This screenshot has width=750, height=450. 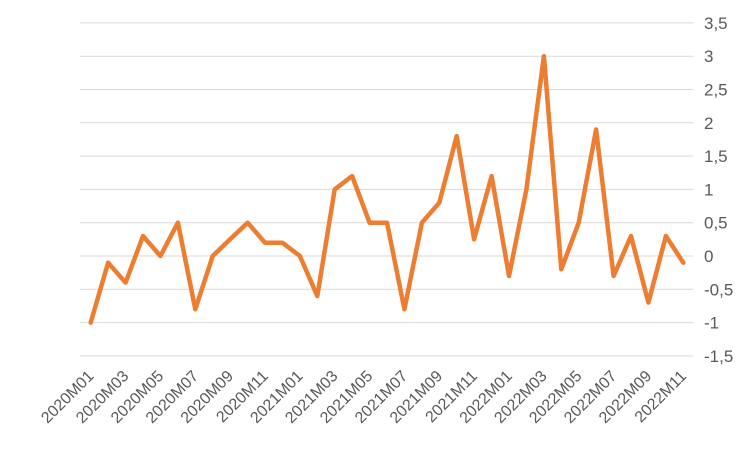 What do you see at coordinates (708, 123) in the screenshot?
I see `y-axis-tick-label: 2` at bounding box center [708, 123].